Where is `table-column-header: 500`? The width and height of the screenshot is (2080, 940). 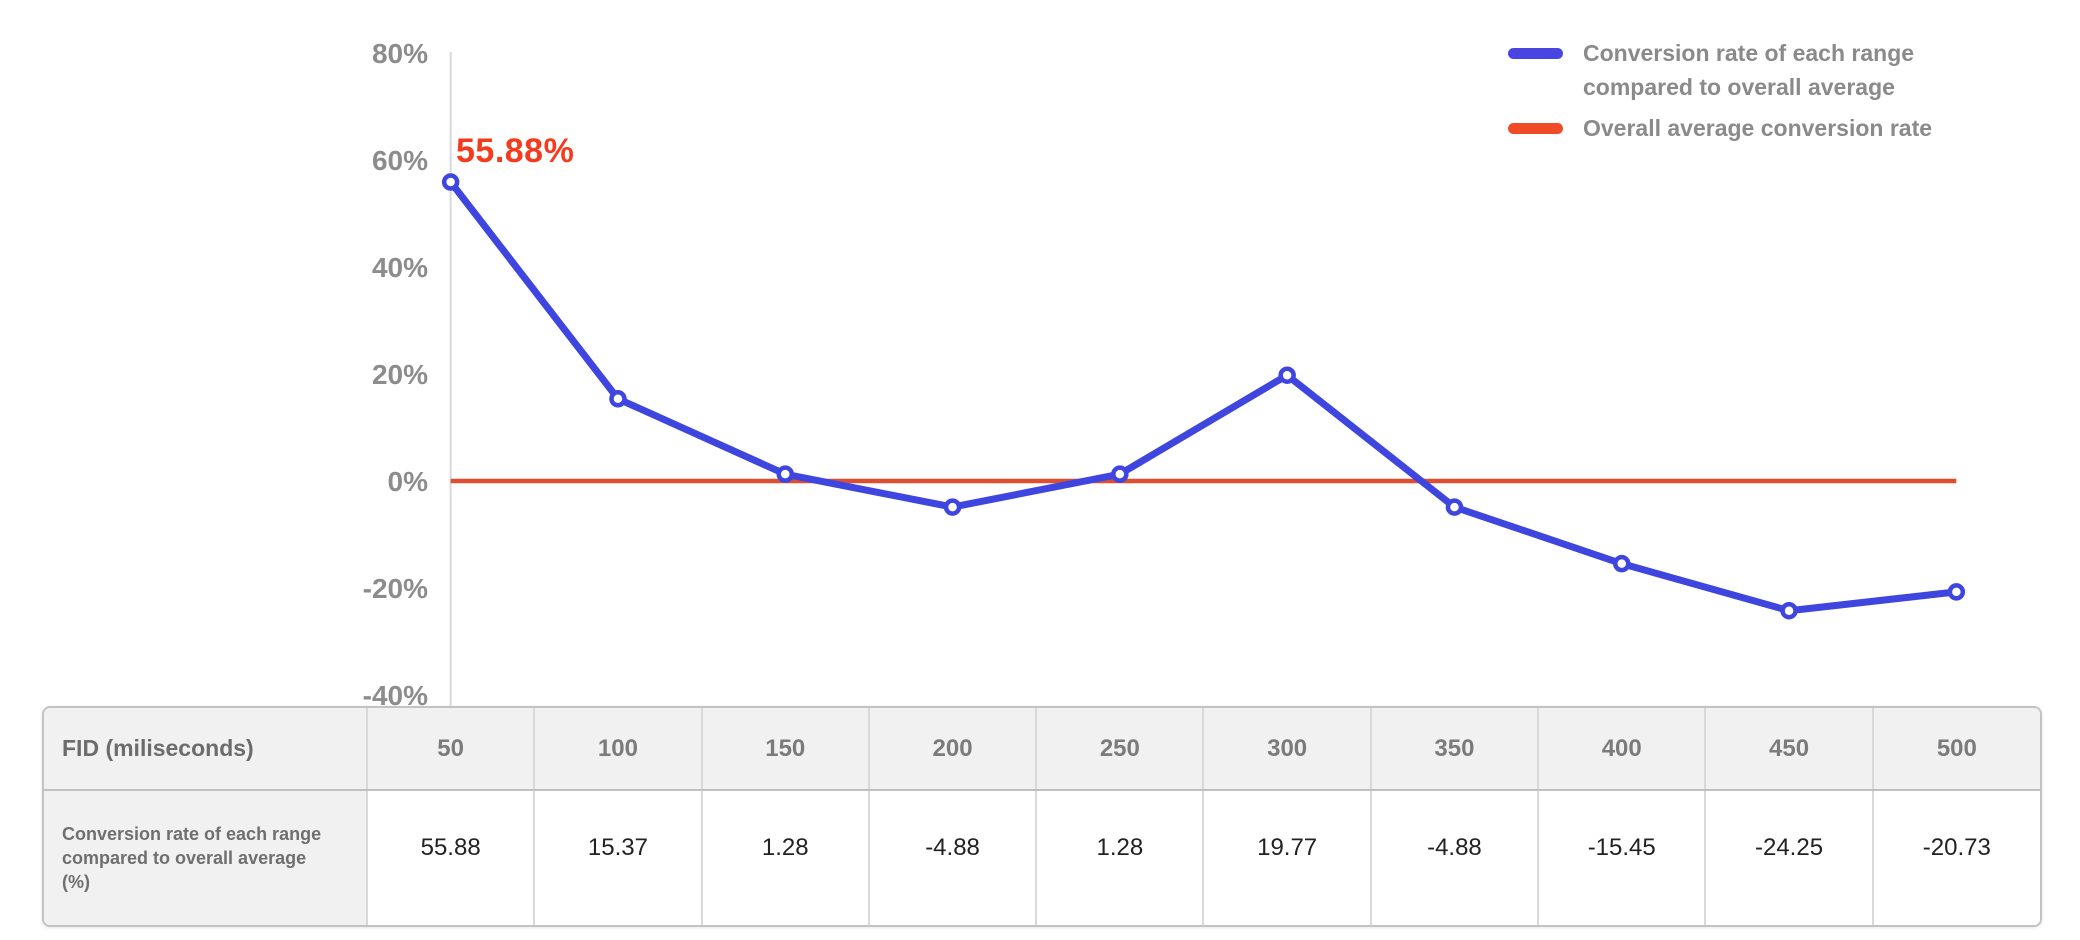 table-column-header: 500 is located at coordinates (1955, 749).